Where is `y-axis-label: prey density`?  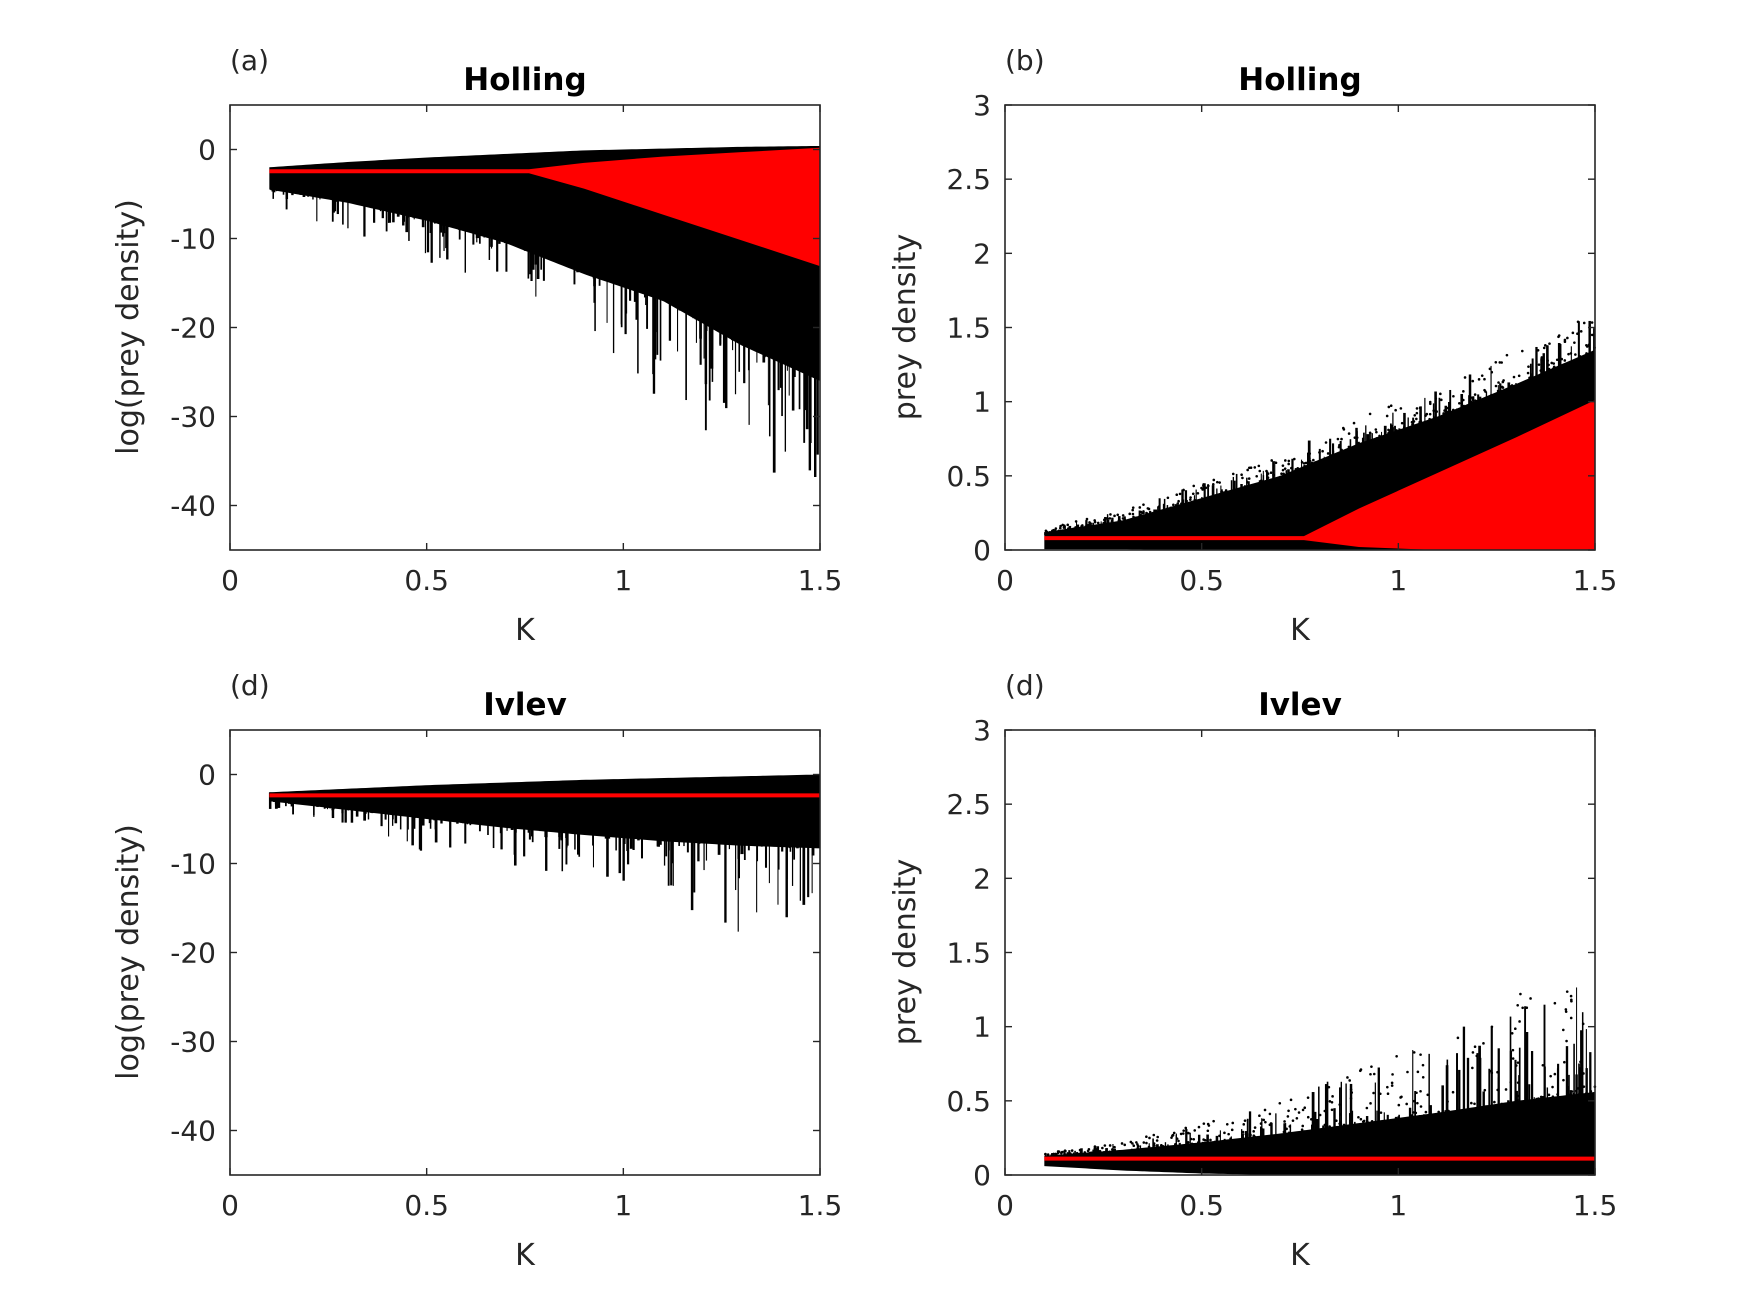 y-axis-label: prey density is located at coordinates (905, 327).